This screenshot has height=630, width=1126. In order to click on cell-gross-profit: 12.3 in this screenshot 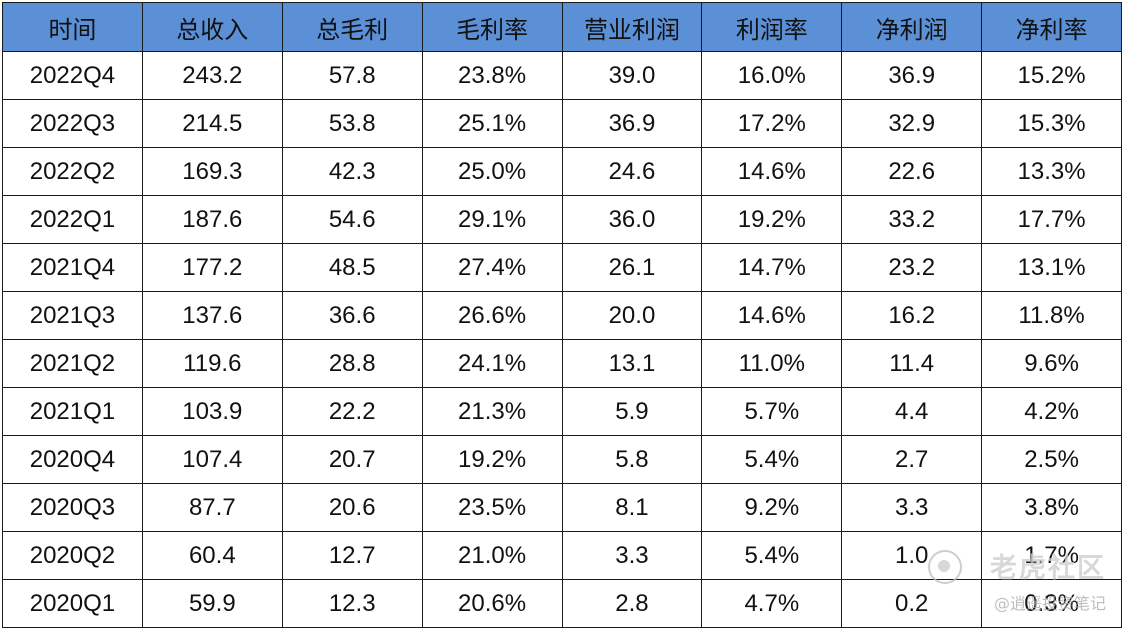, I will do `click(352, 603)`.